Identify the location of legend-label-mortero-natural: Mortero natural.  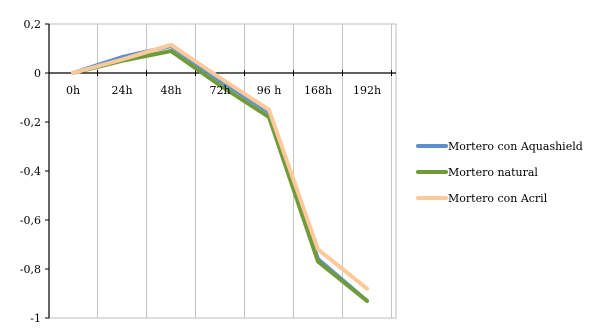
(493, 172).